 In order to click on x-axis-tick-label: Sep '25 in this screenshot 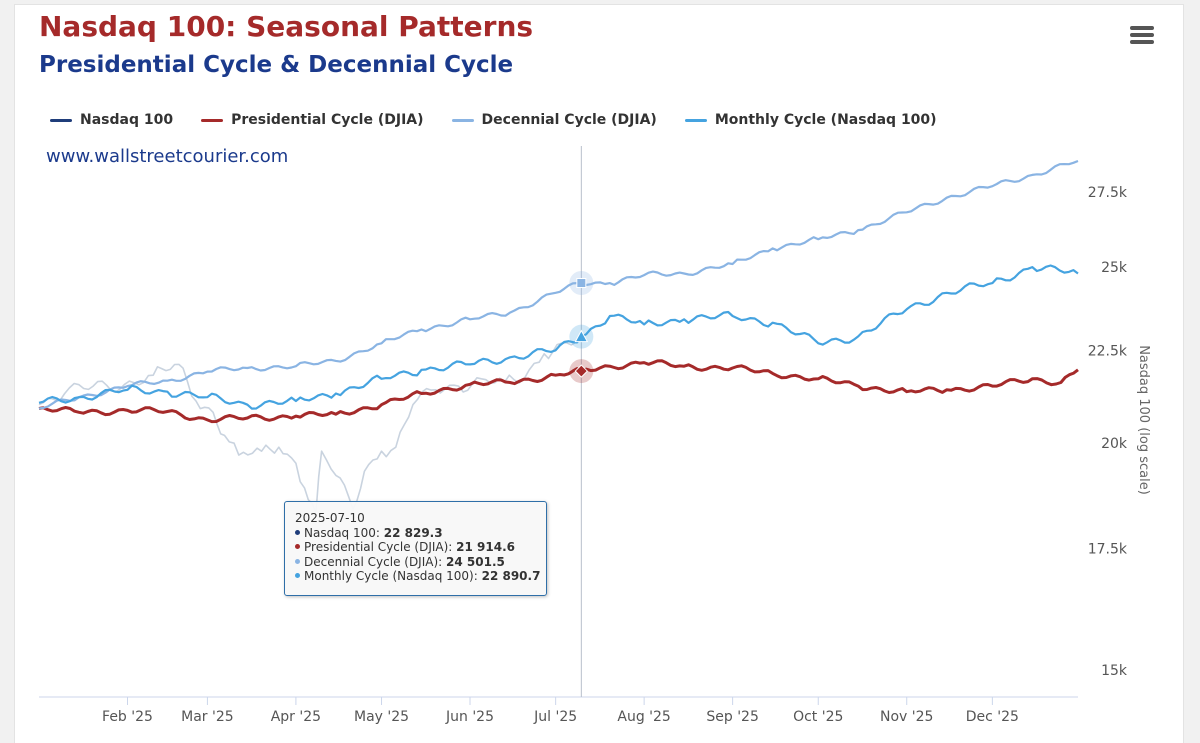, I will do `click(732, 717)`.